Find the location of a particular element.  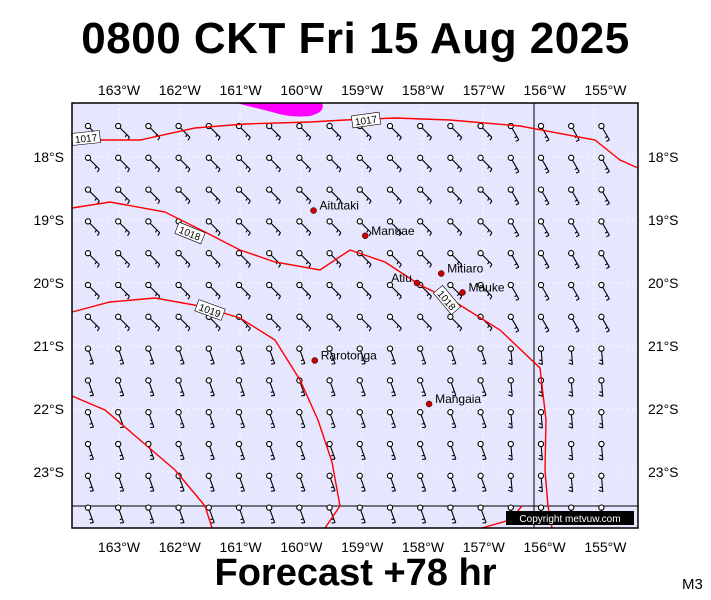

town-label: Rarotonga is located at coordinates (349, 355).